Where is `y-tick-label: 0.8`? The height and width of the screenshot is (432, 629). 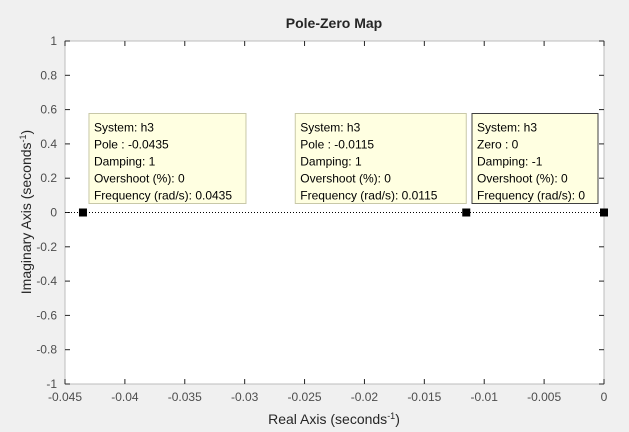 y-tick-label: 0.8 is located at coordinates (48, 75).